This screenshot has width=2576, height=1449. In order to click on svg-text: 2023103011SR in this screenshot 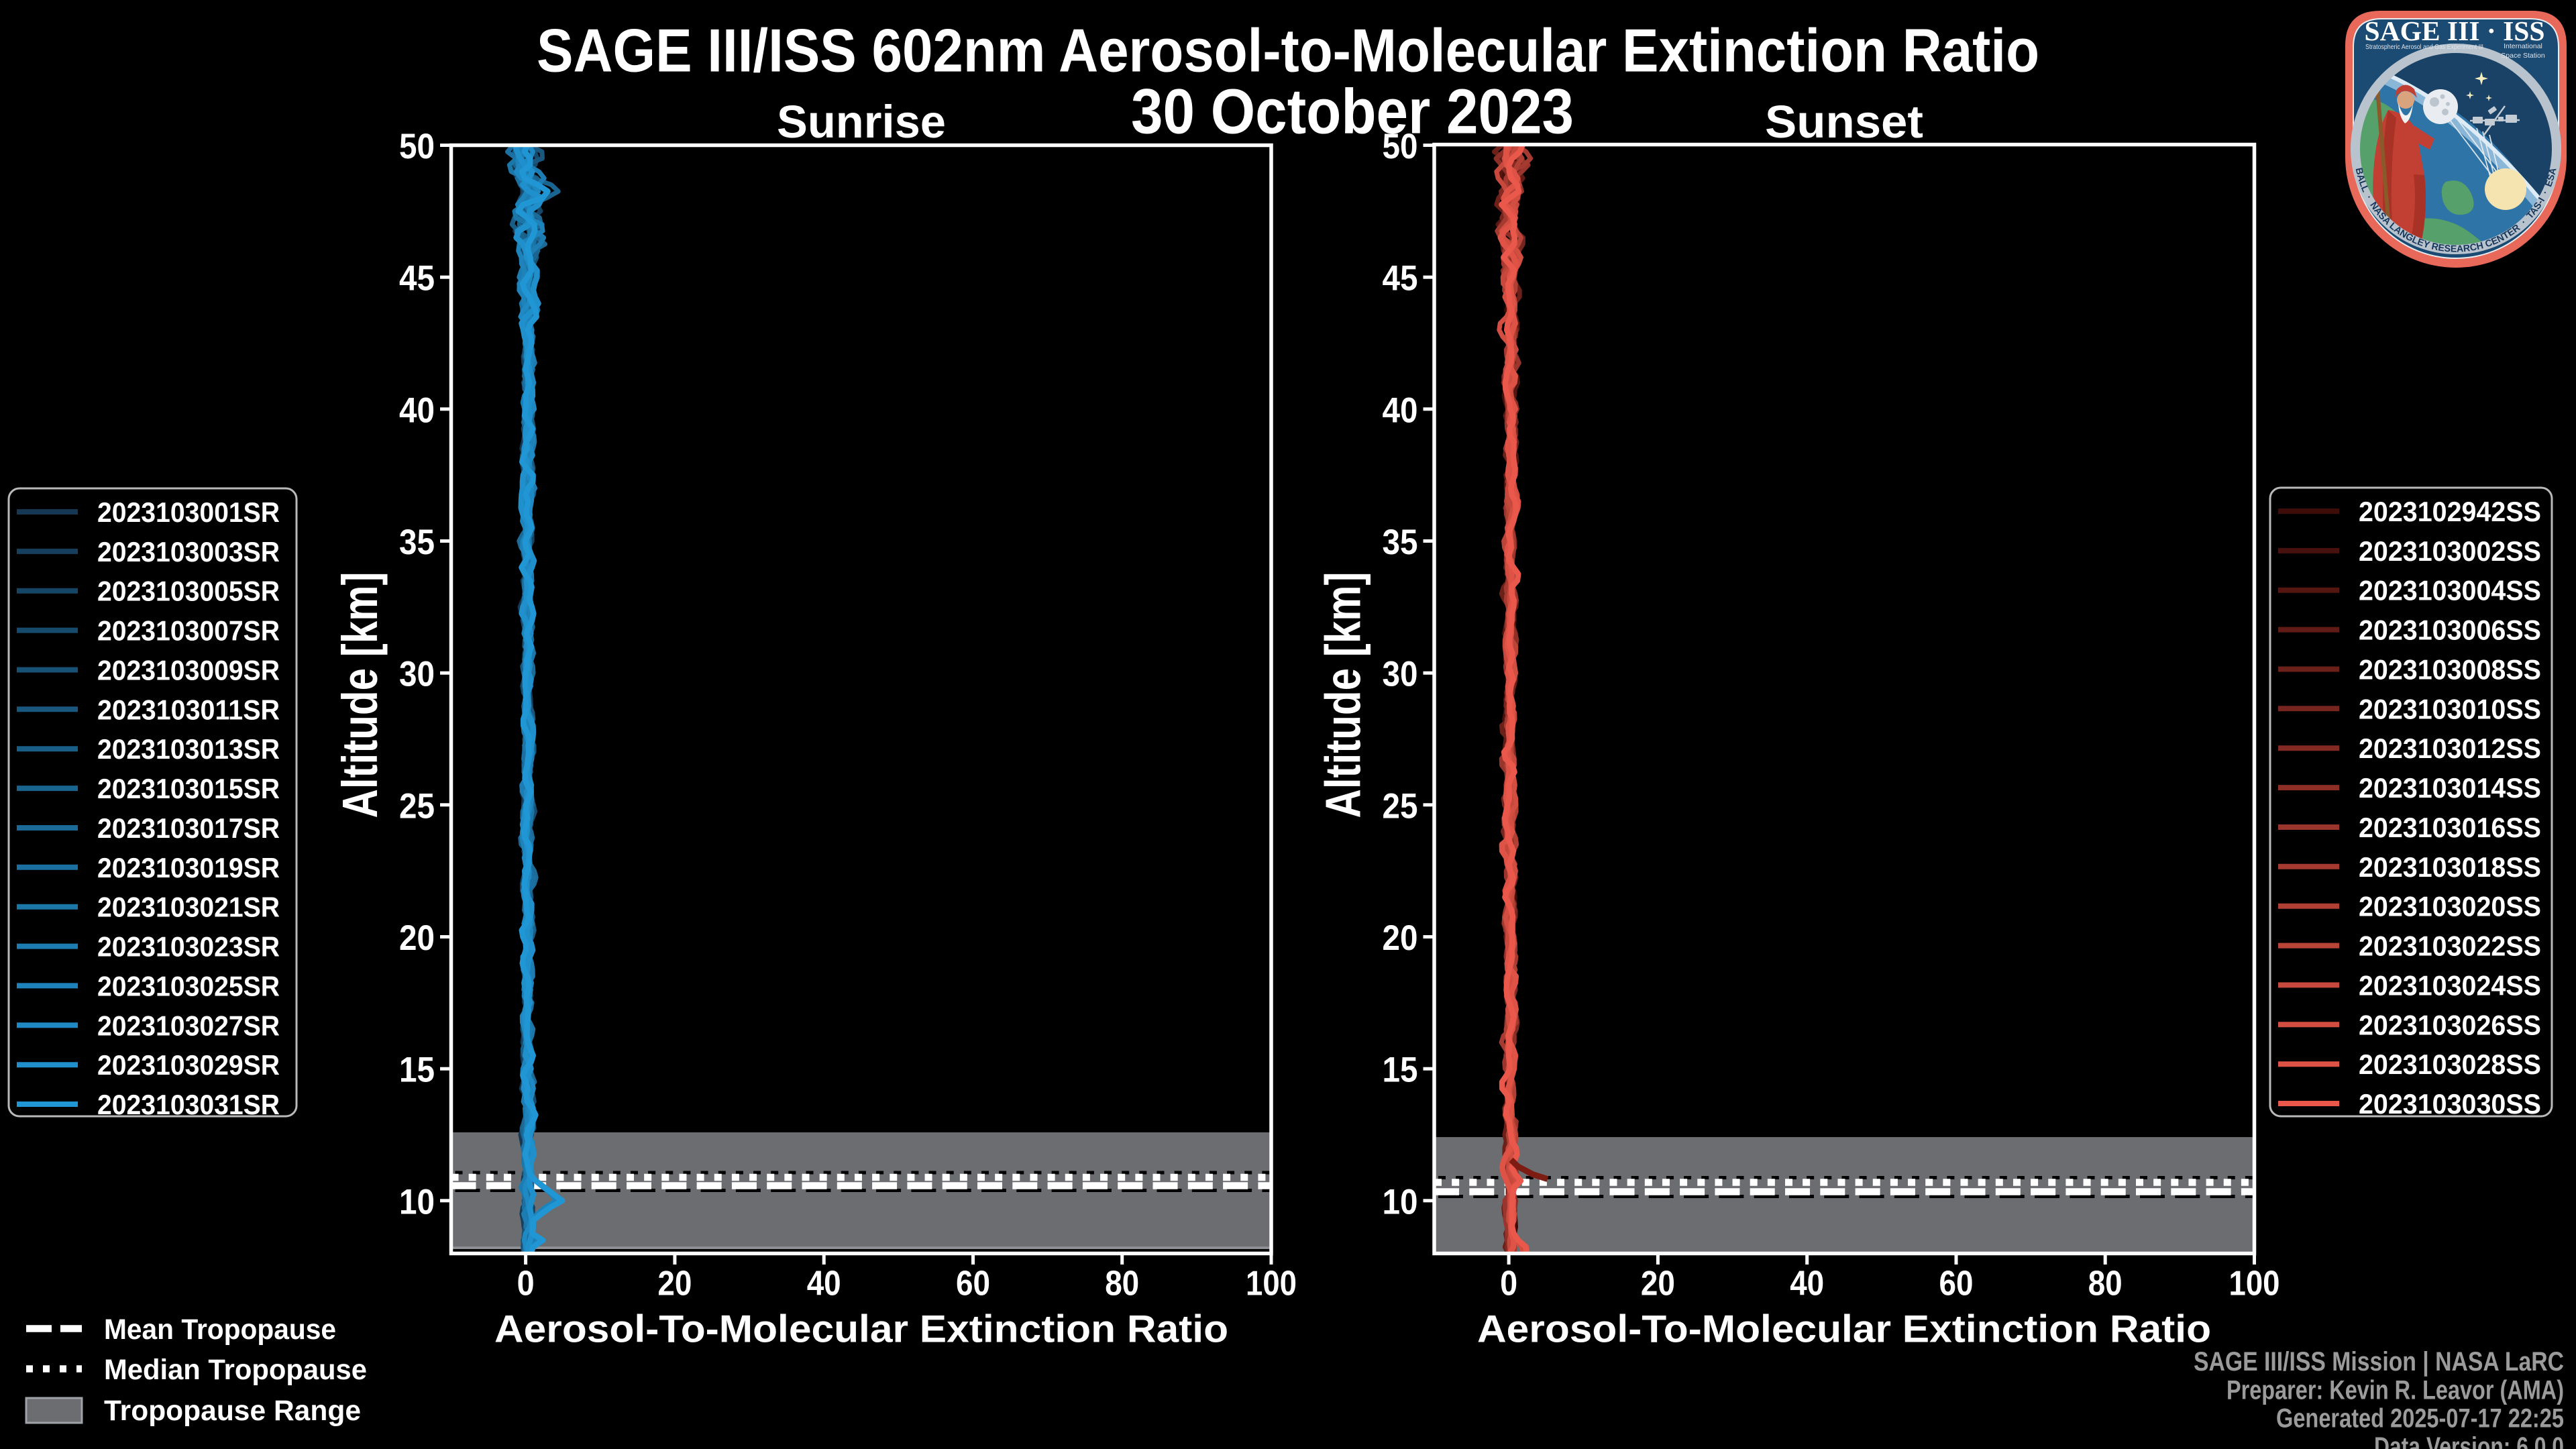, I will do `click(188, 709)`.